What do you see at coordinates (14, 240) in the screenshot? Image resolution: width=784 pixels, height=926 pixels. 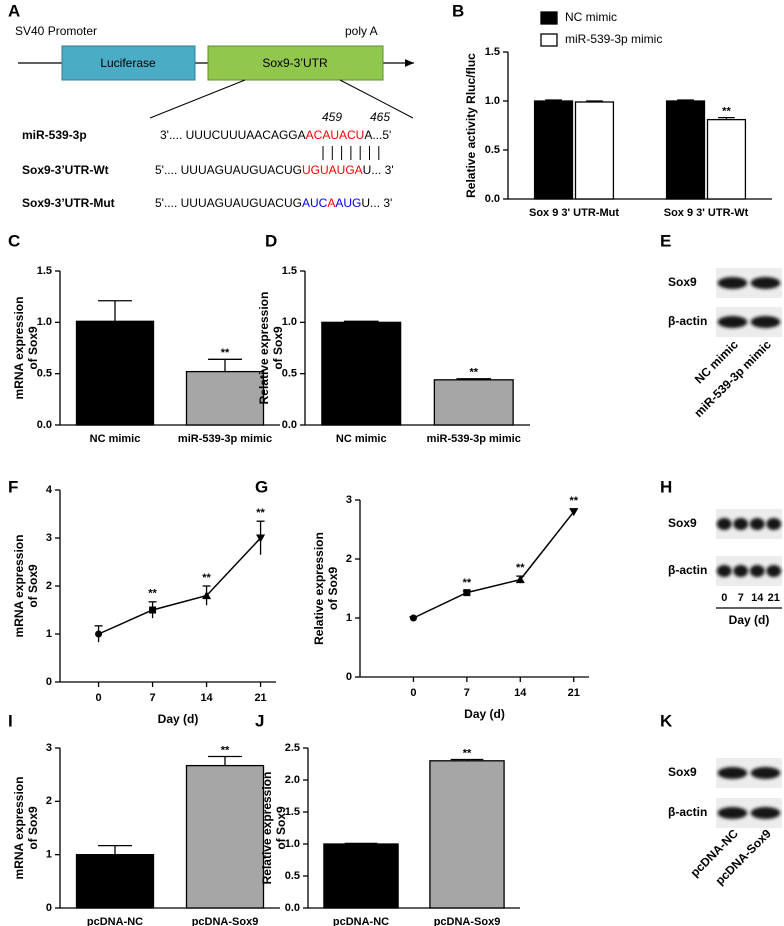 I see `panel-label: C` at bounding box center [14, 240].